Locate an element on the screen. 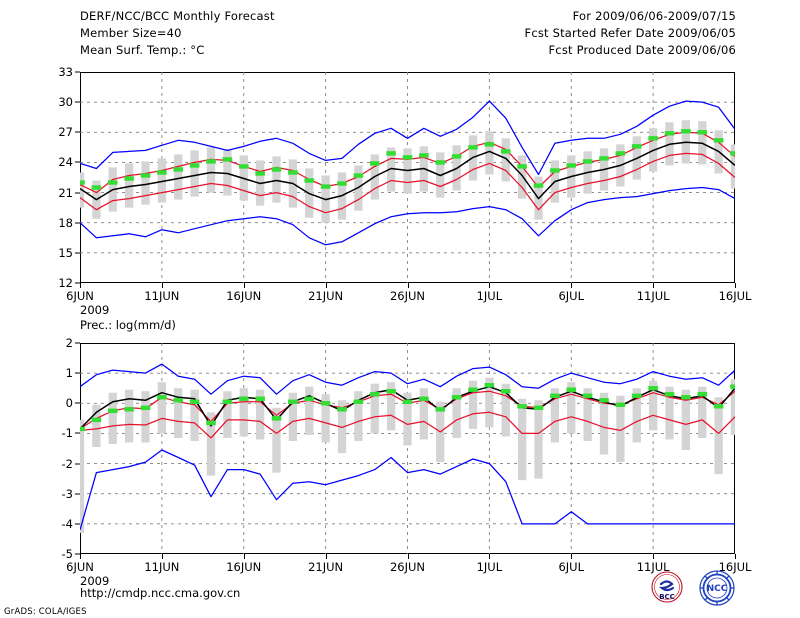  x-axis-label: 11JUN is located at coordinates (162, 296).